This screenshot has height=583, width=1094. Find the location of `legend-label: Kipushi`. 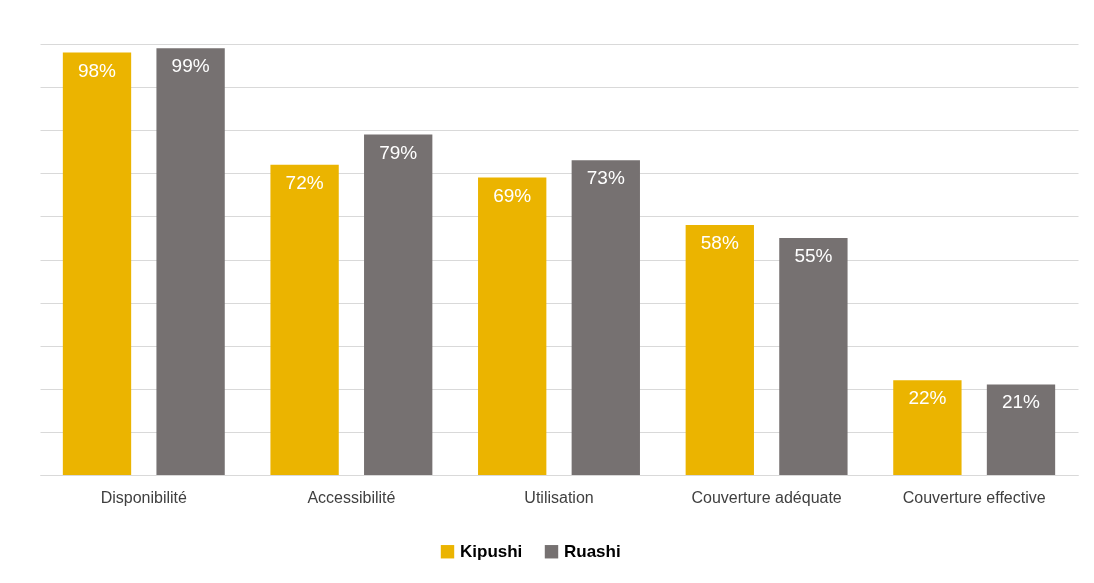

legend-label: Kipushi is located at coordinates (491, 551).